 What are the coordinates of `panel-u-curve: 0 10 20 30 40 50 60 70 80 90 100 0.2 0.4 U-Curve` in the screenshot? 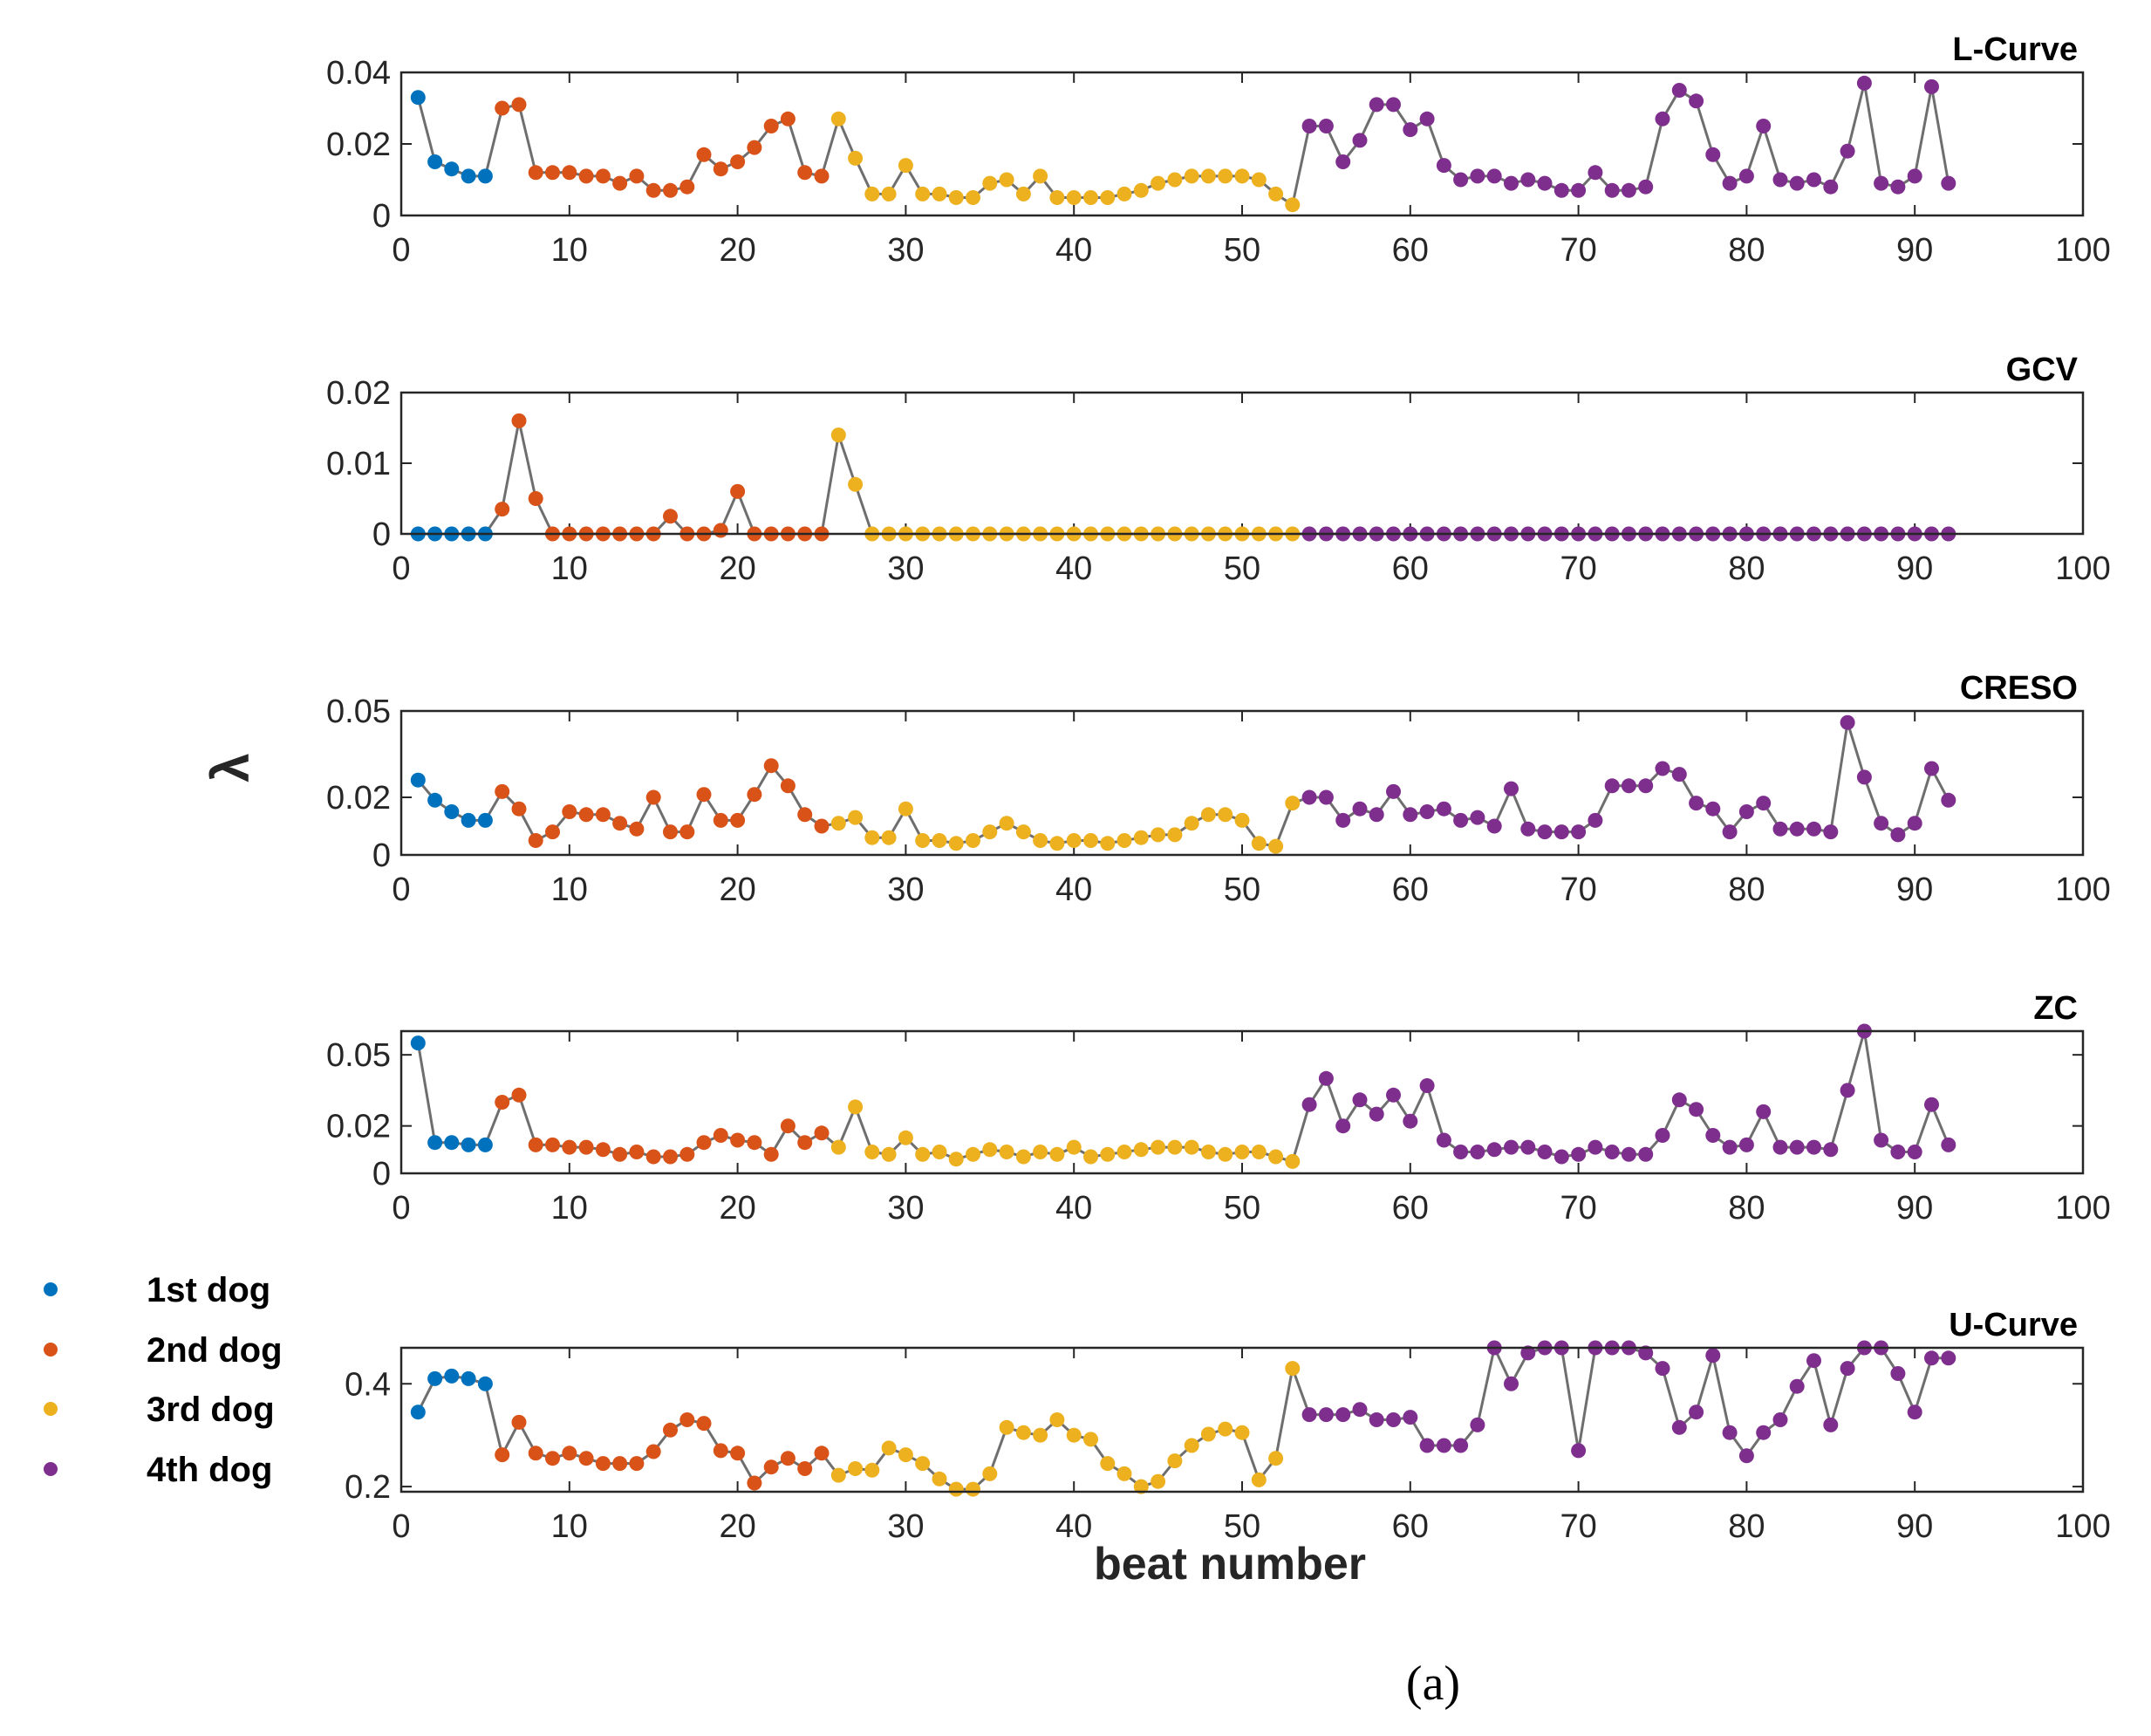 It's located at (1228, 1426).